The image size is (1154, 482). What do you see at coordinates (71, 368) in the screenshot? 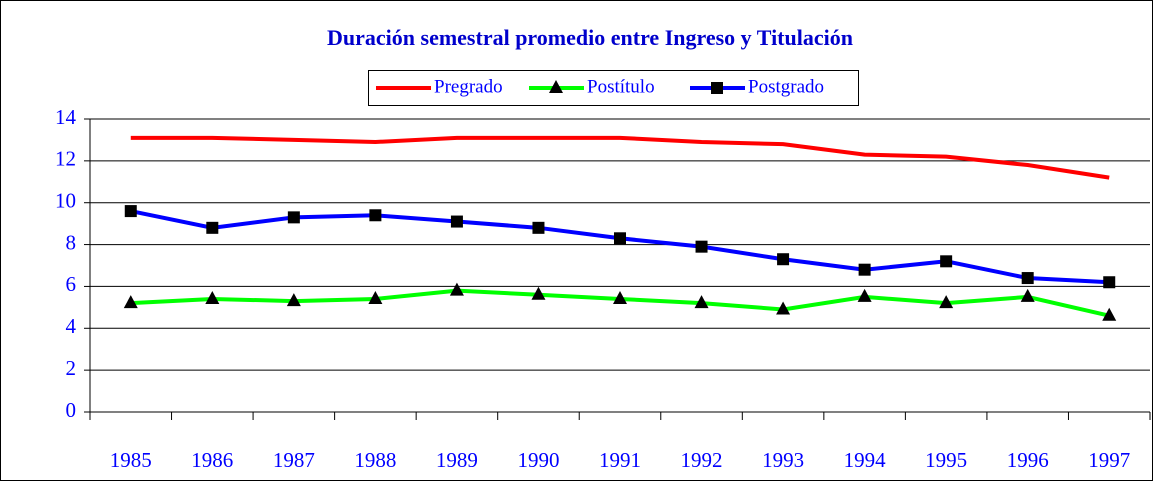
I see `y-tick-label: 2` at bounding box center [71, 368].